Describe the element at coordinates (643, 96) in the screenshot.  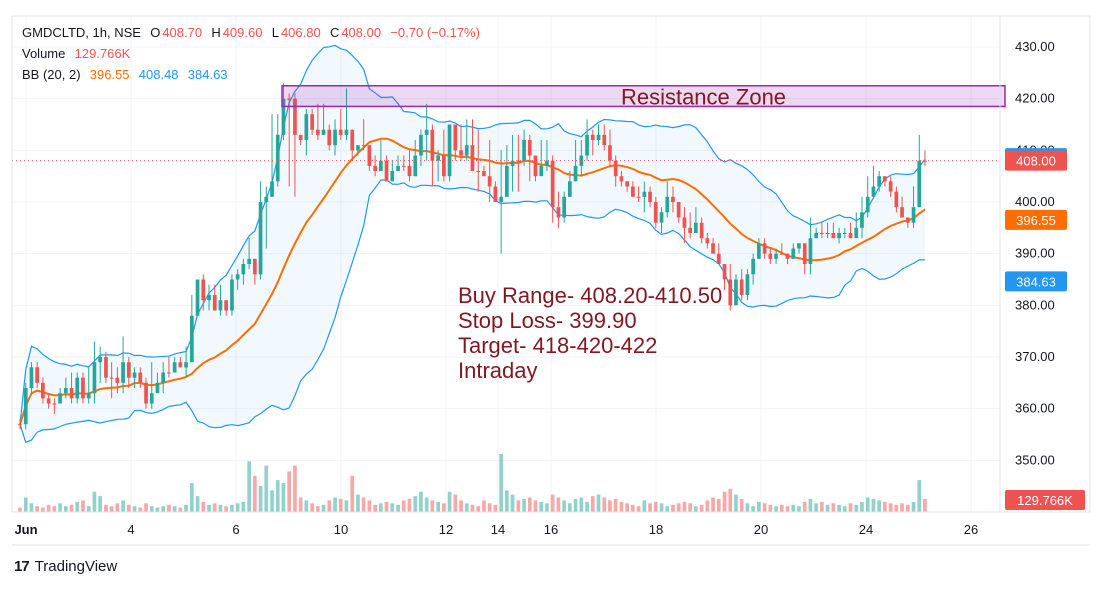
I see `resistance-zone: Resistance Zone` at that location.